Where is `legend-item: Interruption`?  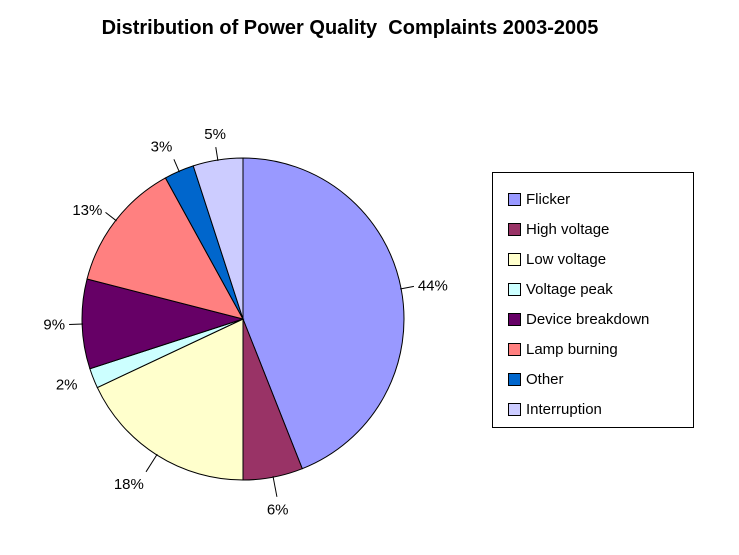 legend-item: Interruption is located at coordinates (600, 409).